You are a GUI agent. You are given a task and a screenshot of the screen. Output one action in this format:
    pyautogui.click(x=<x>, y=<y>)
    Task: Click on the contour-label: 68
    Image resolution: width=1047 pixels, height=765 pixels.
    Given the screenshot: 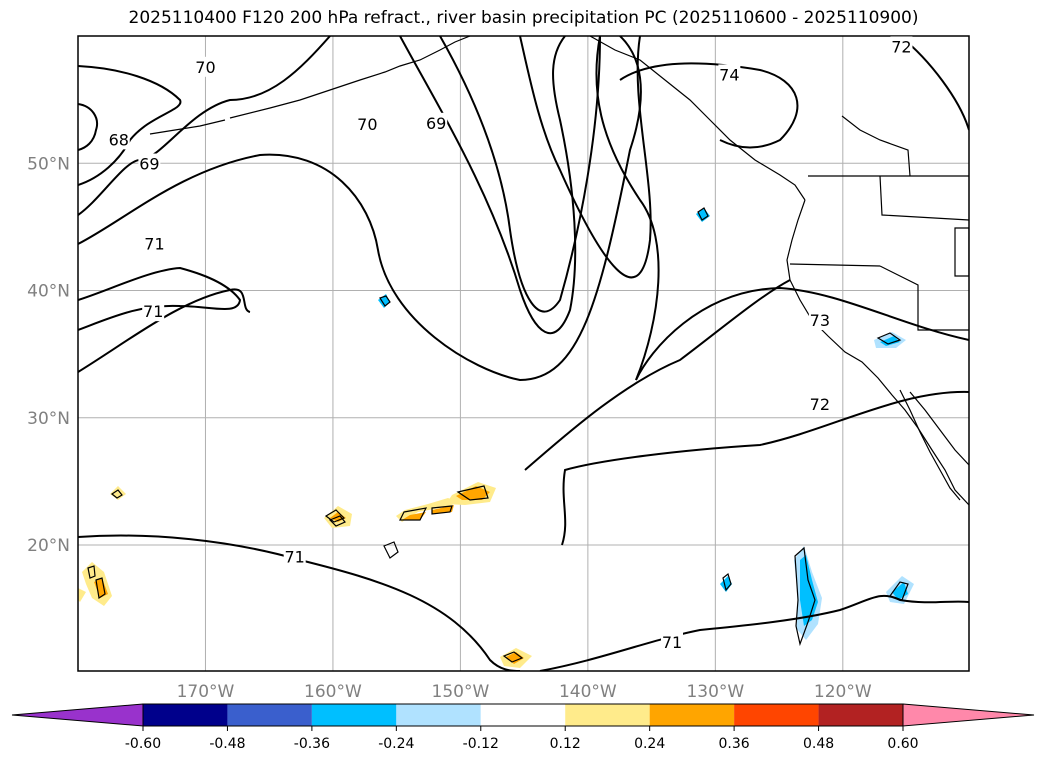 What is the action you would take?
    pyautogui.click(x=119, y=139)
    